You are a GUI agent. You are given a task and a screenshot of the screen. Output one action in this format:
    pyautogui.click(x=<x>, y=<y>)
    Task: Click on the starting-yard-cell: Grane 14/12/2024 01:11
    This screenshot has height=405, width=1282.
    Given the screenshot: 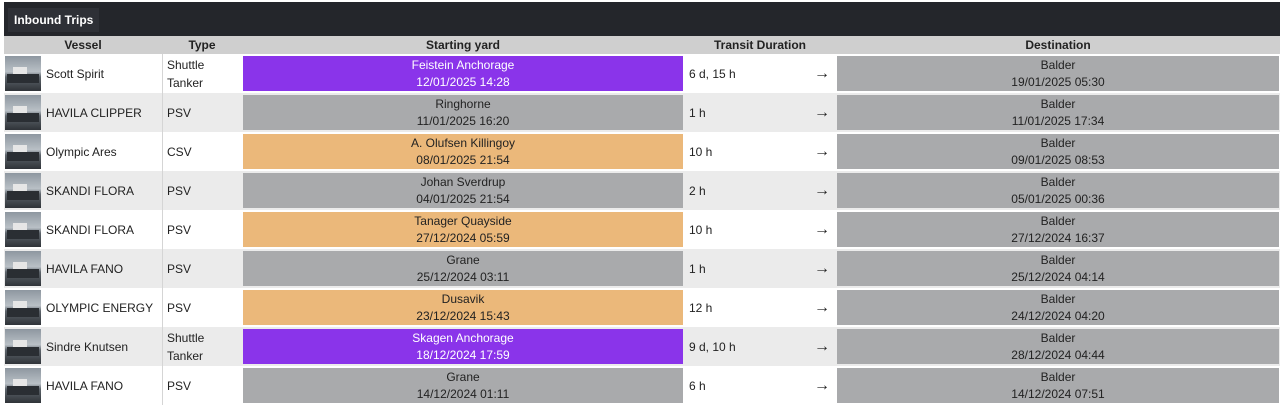 What is the action you would take?
    pyautogui.click(x=463, y=385)
    